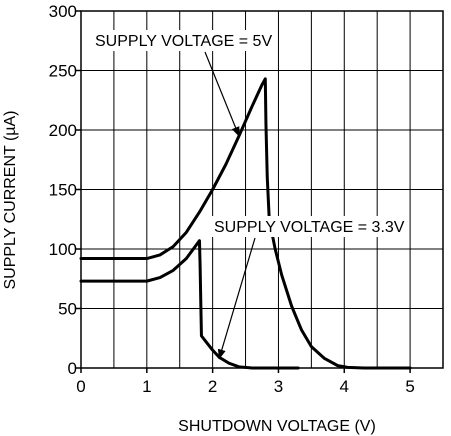 This screenshot has height=436, width=451. I want to click on y-tick-label: 300, so click(63, 11).